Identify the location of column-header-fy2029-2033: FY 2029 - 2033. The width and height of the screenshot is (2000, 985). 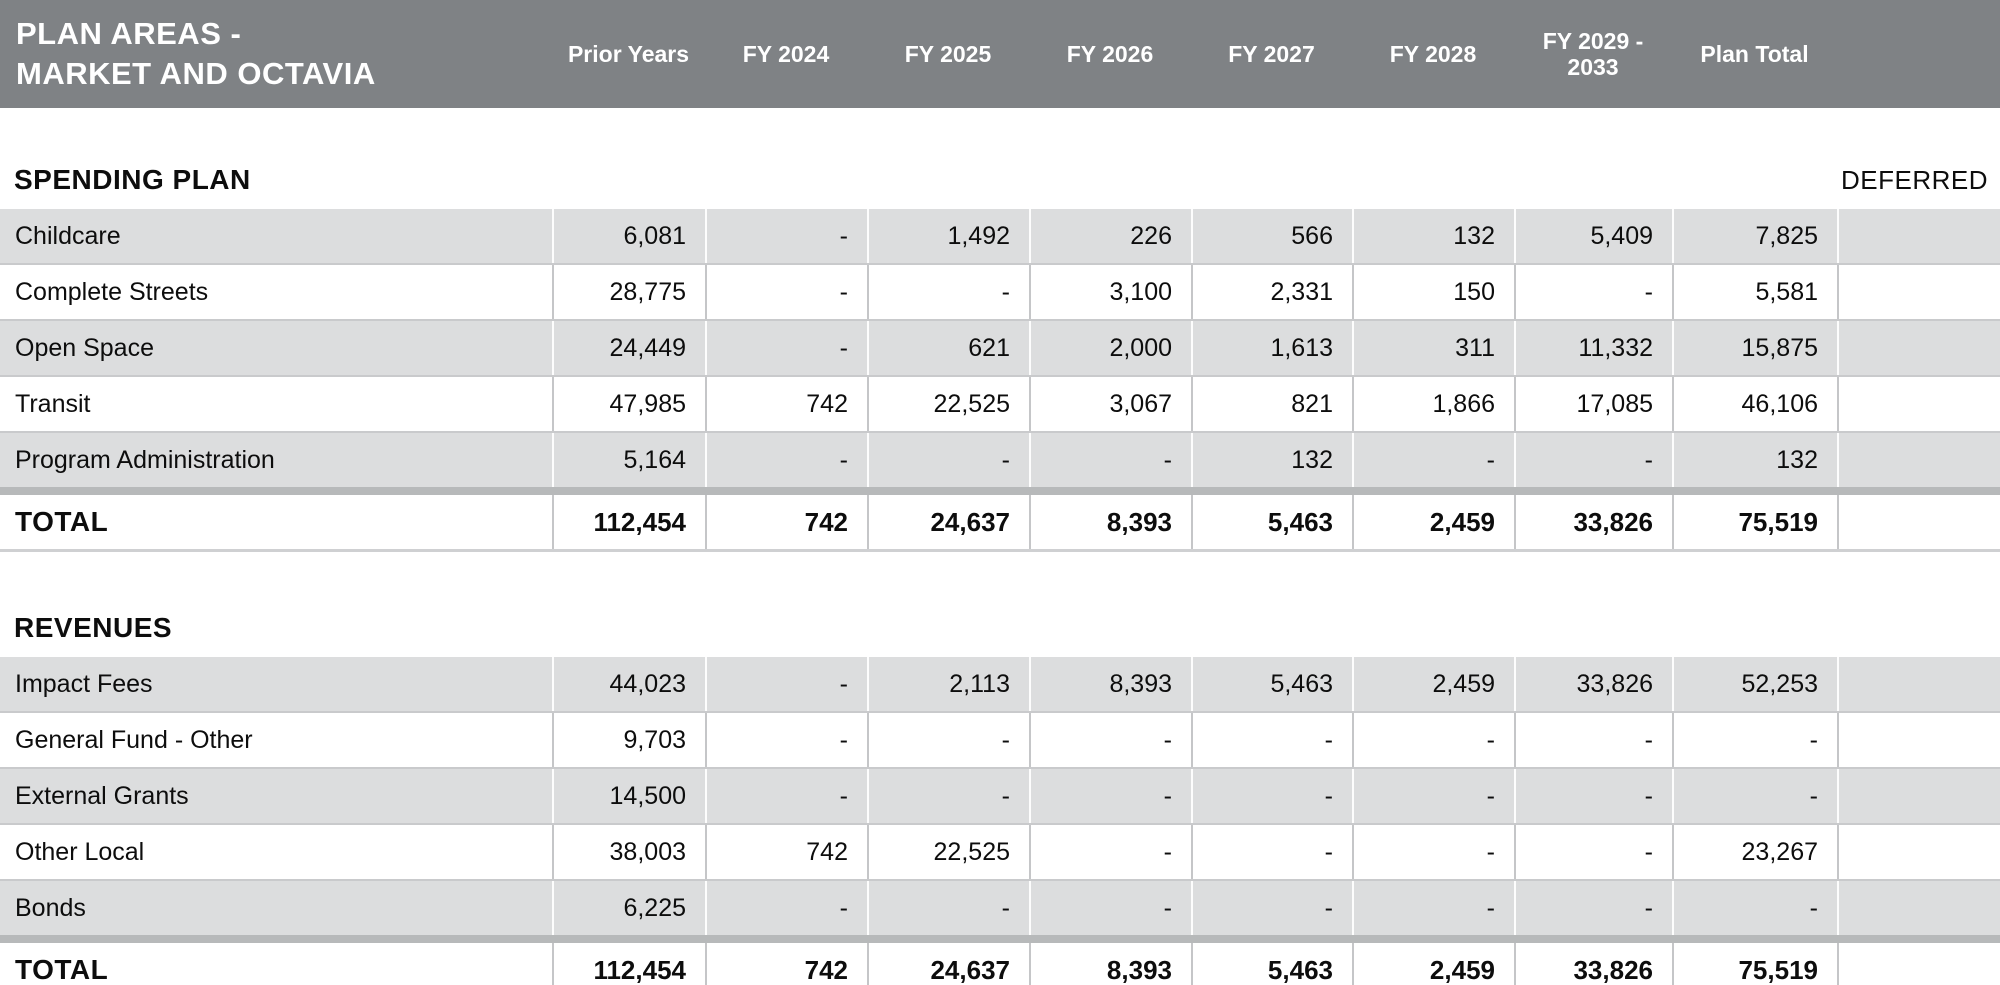
(1593, 53).